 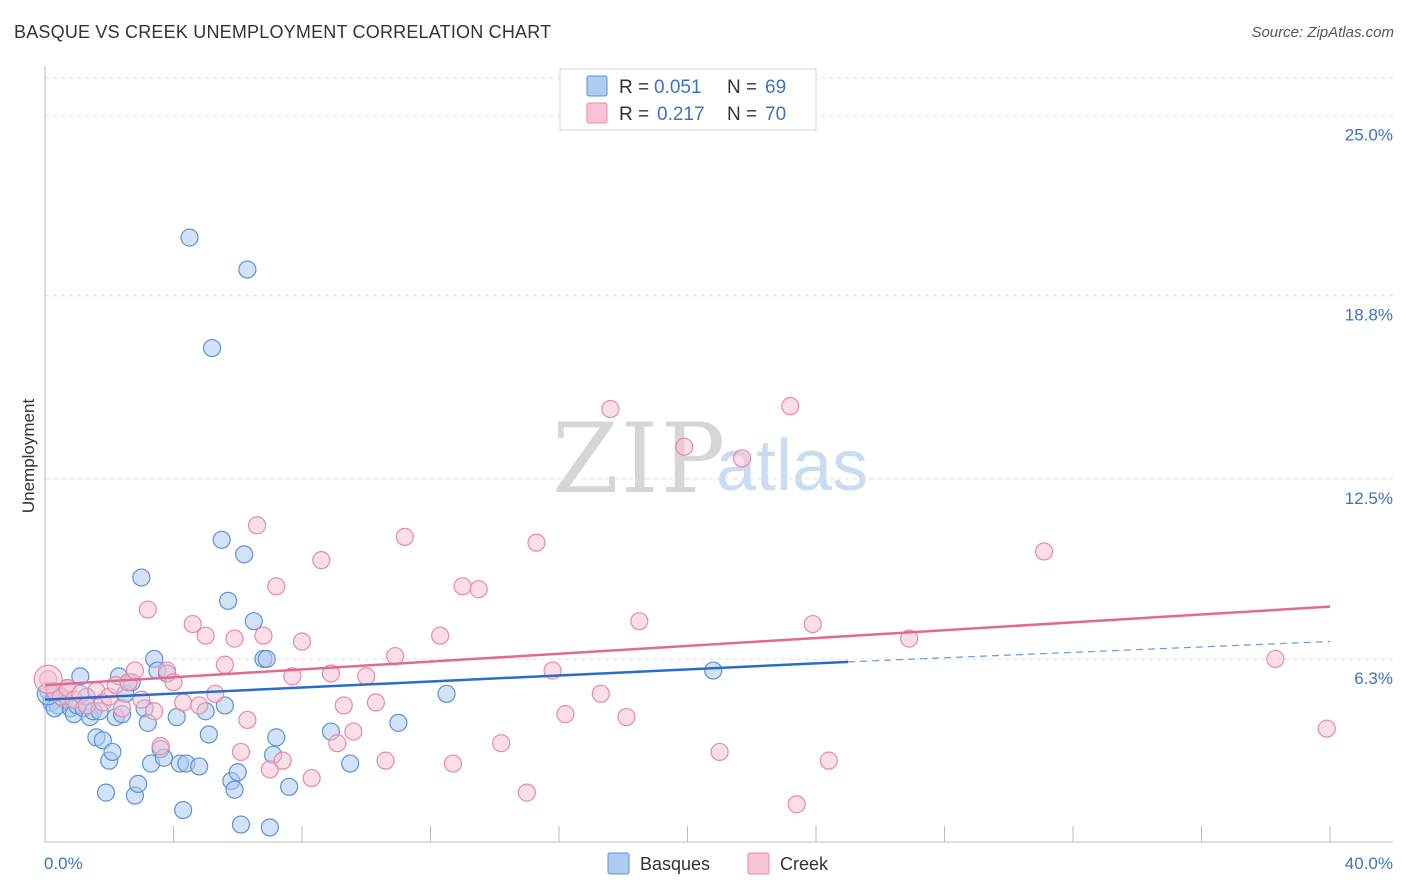 What do you see at coordinates (48, 679) in the screenshot?
I see `creek-point-large` at bounding box center [48, 679].